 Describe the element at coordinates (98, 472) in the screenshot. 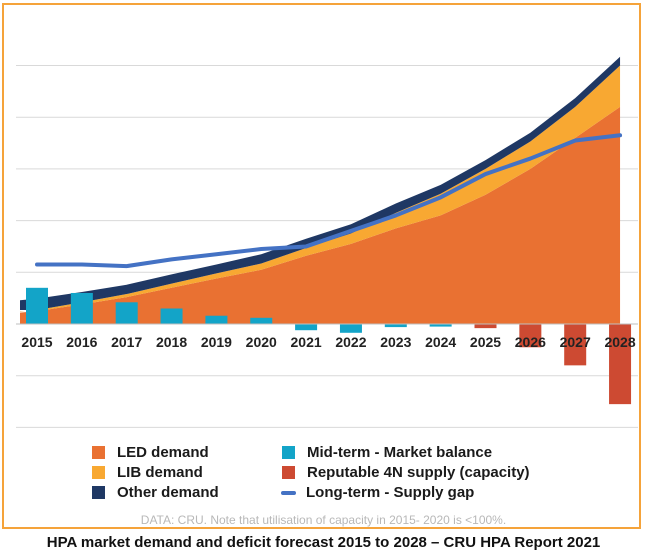

I see `legend-swatch-lib` at that location.